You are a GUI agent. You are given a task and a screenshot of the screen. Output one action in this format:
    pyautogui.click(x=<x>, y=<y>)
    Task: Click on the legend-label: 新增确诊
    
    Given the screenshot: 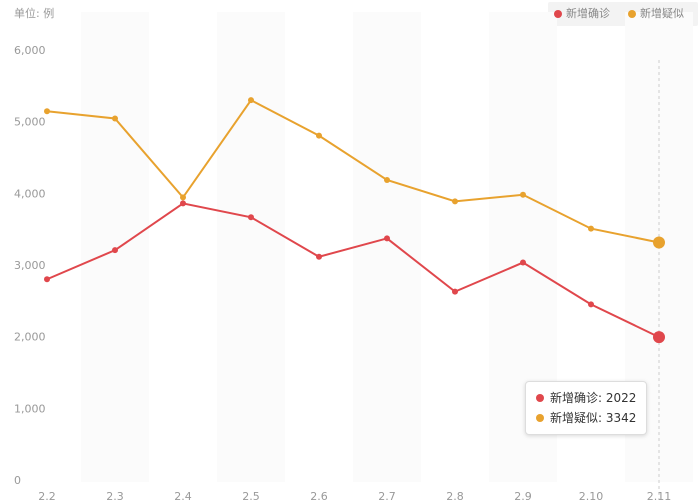 What is the action you would take?
    pyautogui.click(x=588, y=13)
    